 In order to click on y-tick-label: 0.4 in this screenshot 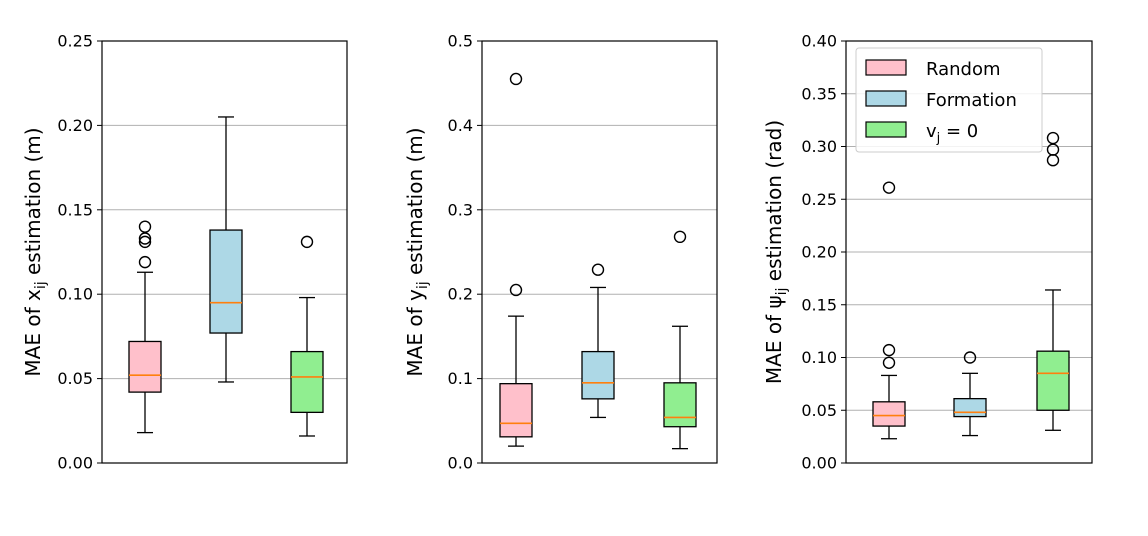, I will do `click(460, 125)`.